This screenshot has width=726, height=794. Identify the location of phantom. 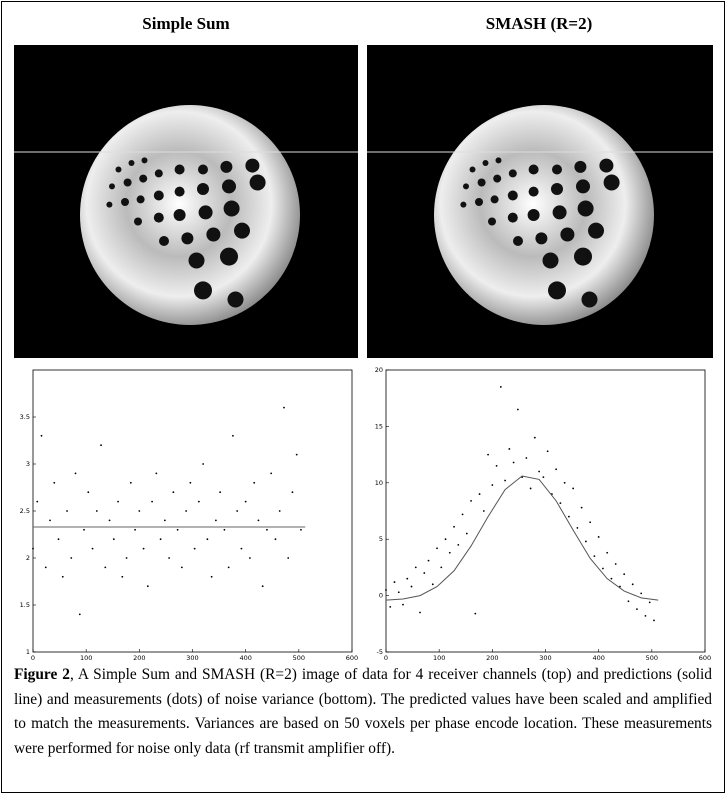
(544, 215).